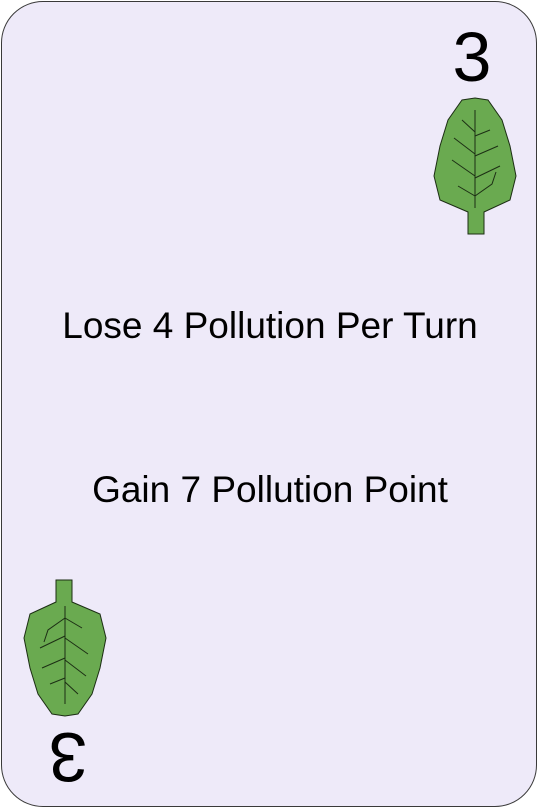 This screenshot has width=540, height=810. Describe the element at coordinates (472, 57) in the screenshot. I see `card-rank-top: 3` at that location.